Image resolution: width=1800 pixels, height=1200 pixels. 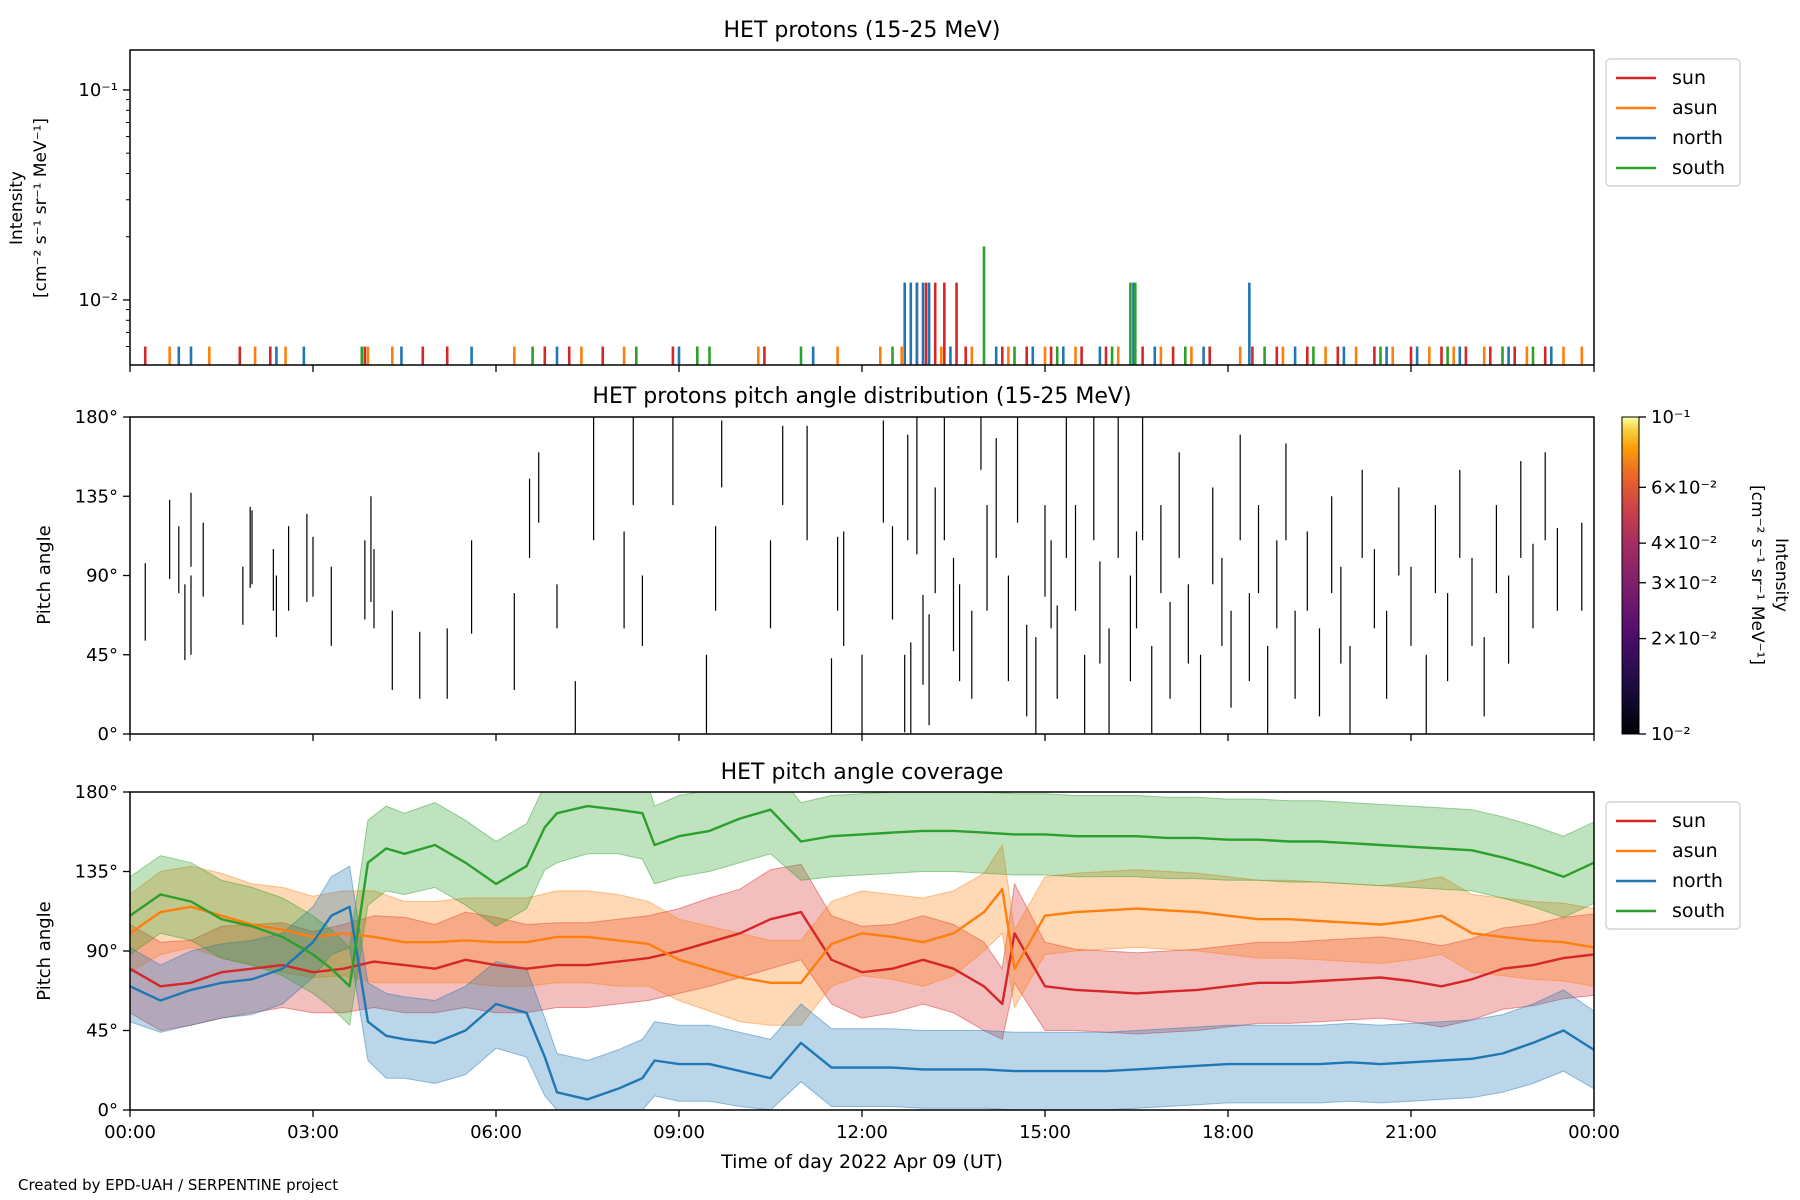 What do you see at coordinates (1045, 1132) in the screenshot?
I see `x-tick-label: 15:00` at bounding box center [1045, 1132].